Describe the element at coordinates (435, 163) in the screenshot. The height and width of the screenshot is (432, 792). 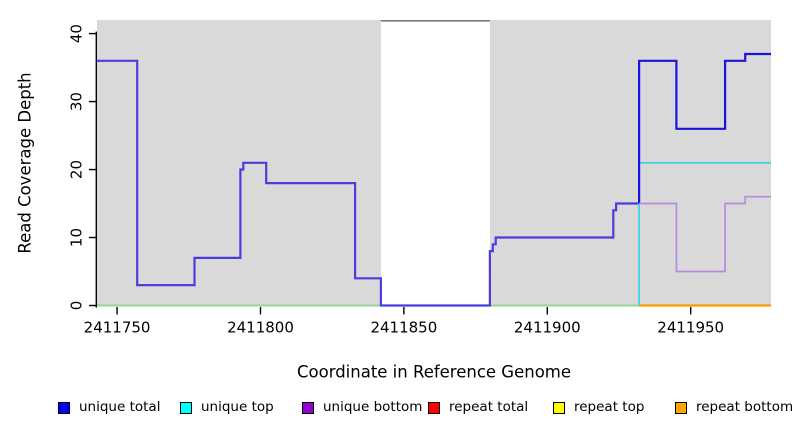
I see `no-data-gap-region` at that location.